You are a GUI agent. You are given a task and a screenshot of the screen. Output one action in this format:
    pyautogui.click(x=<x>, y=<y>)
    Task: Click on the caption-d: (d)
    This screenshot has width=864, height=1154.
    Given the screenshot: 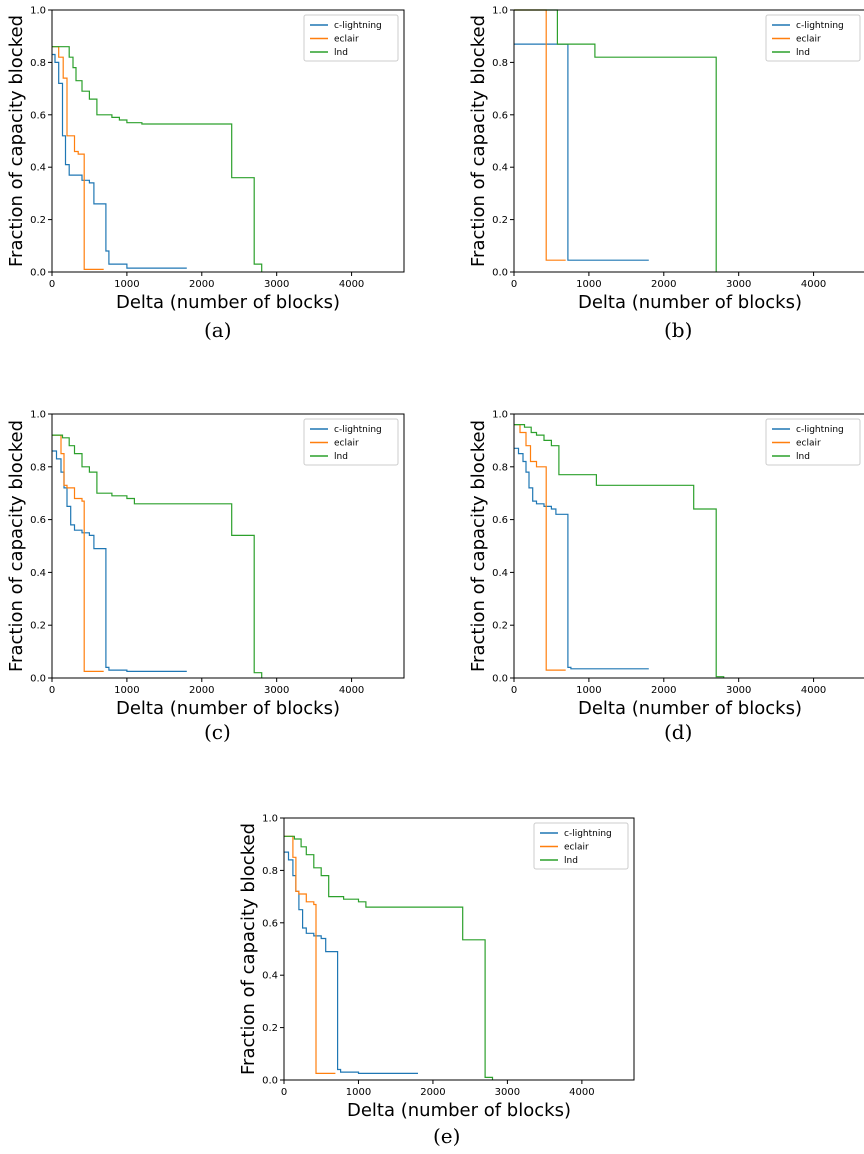 What is the action you would take?
    pyautogui.click(x=678, y=732)
    